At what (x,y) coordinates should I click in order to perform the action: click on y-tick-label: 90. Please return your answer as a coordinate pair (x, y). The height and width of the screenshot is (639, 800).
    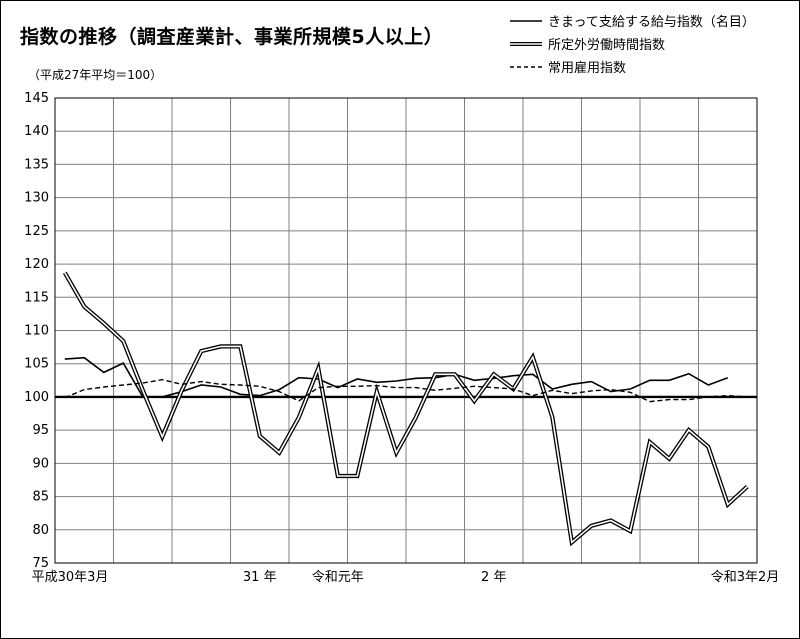
    Looking at the image, I should click on (40, 463).